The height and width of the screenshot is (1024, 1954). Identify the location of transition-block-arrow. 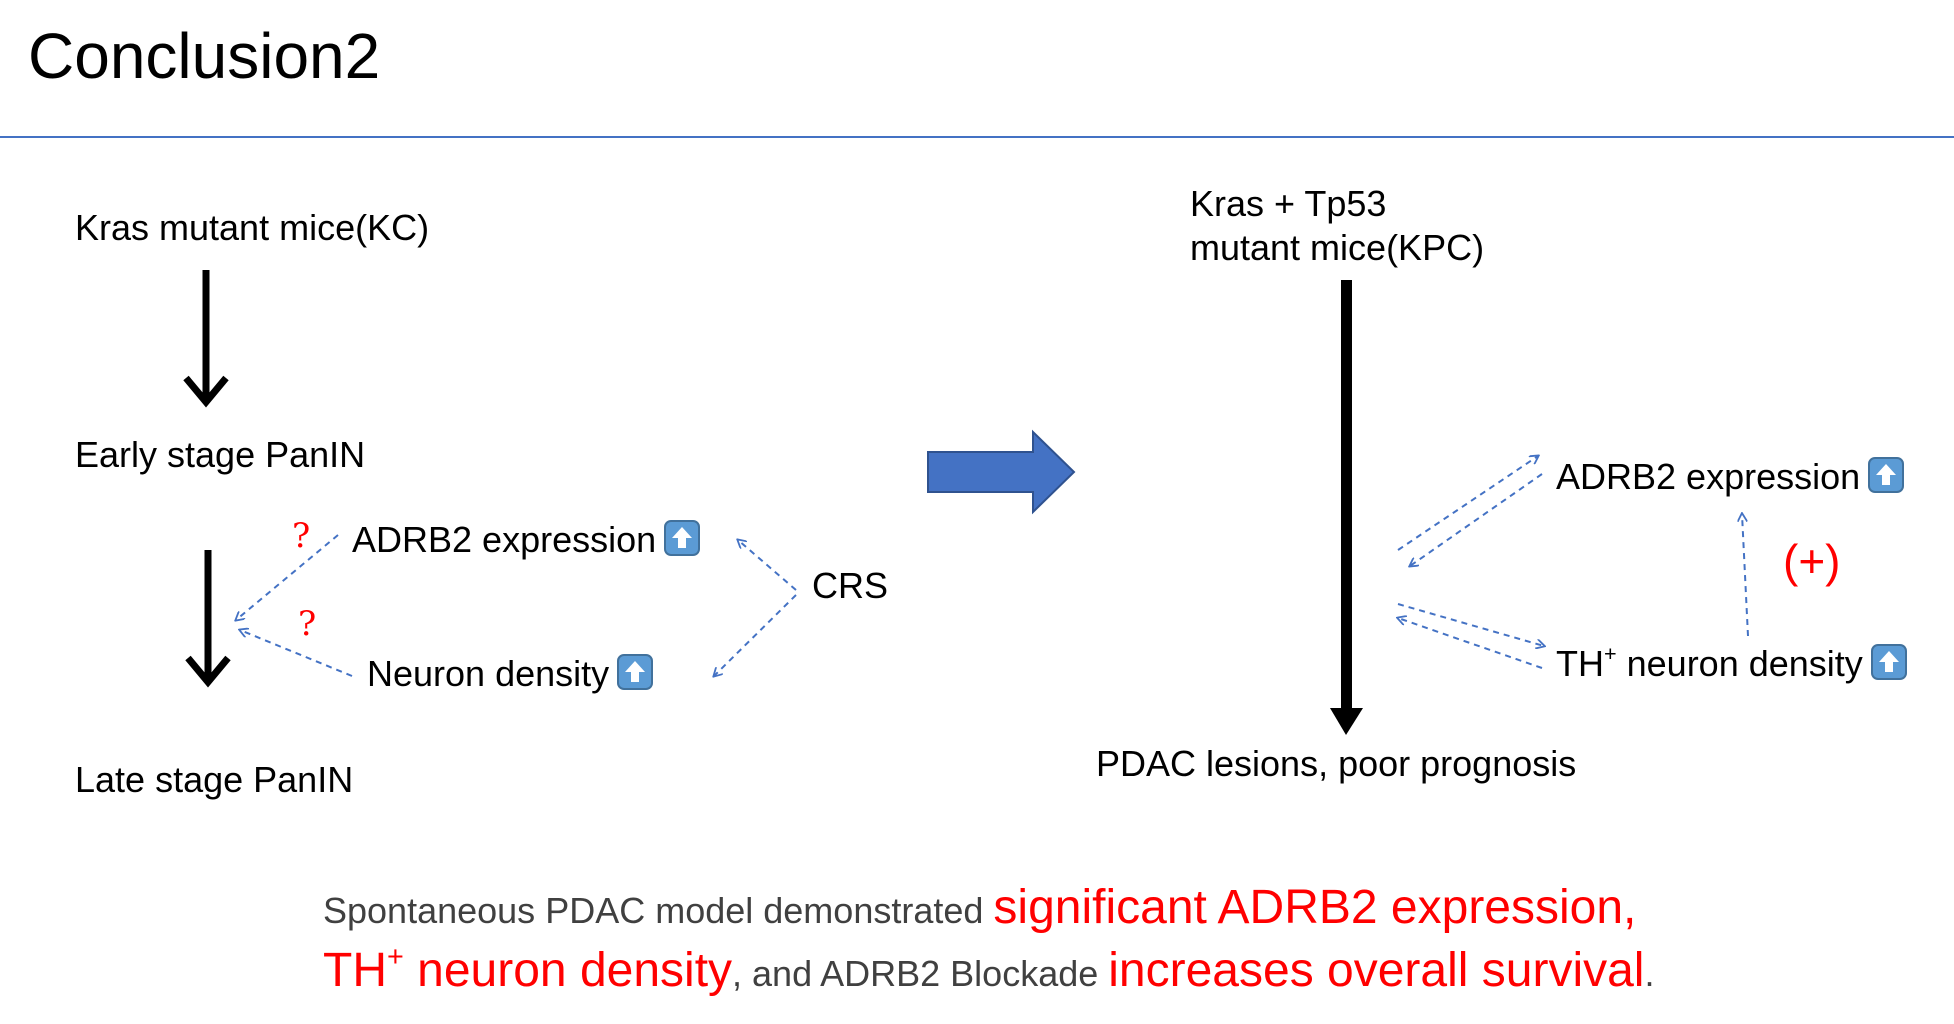
(1001, 472).